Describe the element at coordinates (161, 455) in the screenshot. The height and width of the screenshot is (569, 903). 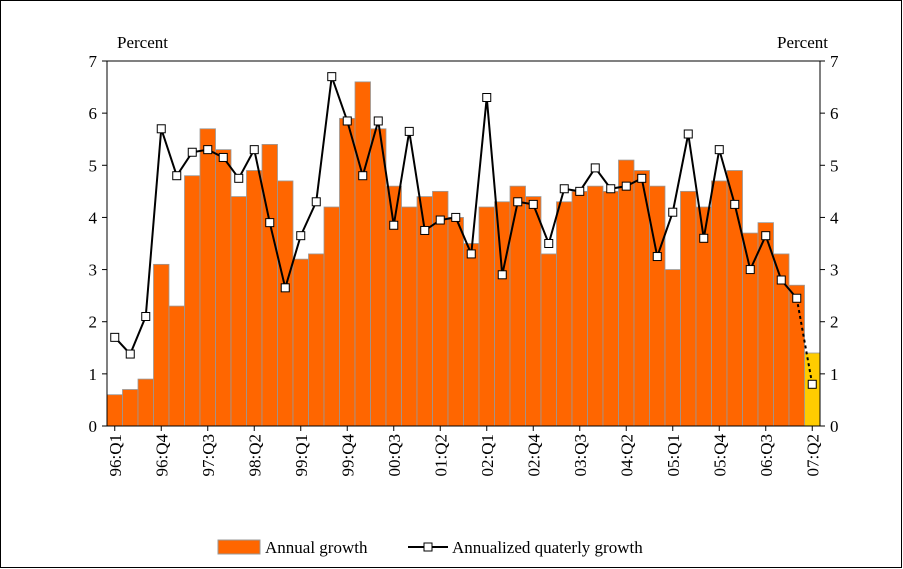
I see `x-tick-label: 96:Q4` at that location.